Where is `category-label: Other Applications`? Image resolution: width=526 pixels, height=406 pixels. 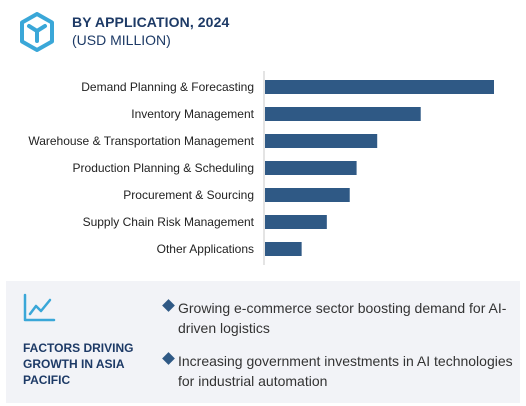 category-label: Other Applications is located at coordinates (205, 249).